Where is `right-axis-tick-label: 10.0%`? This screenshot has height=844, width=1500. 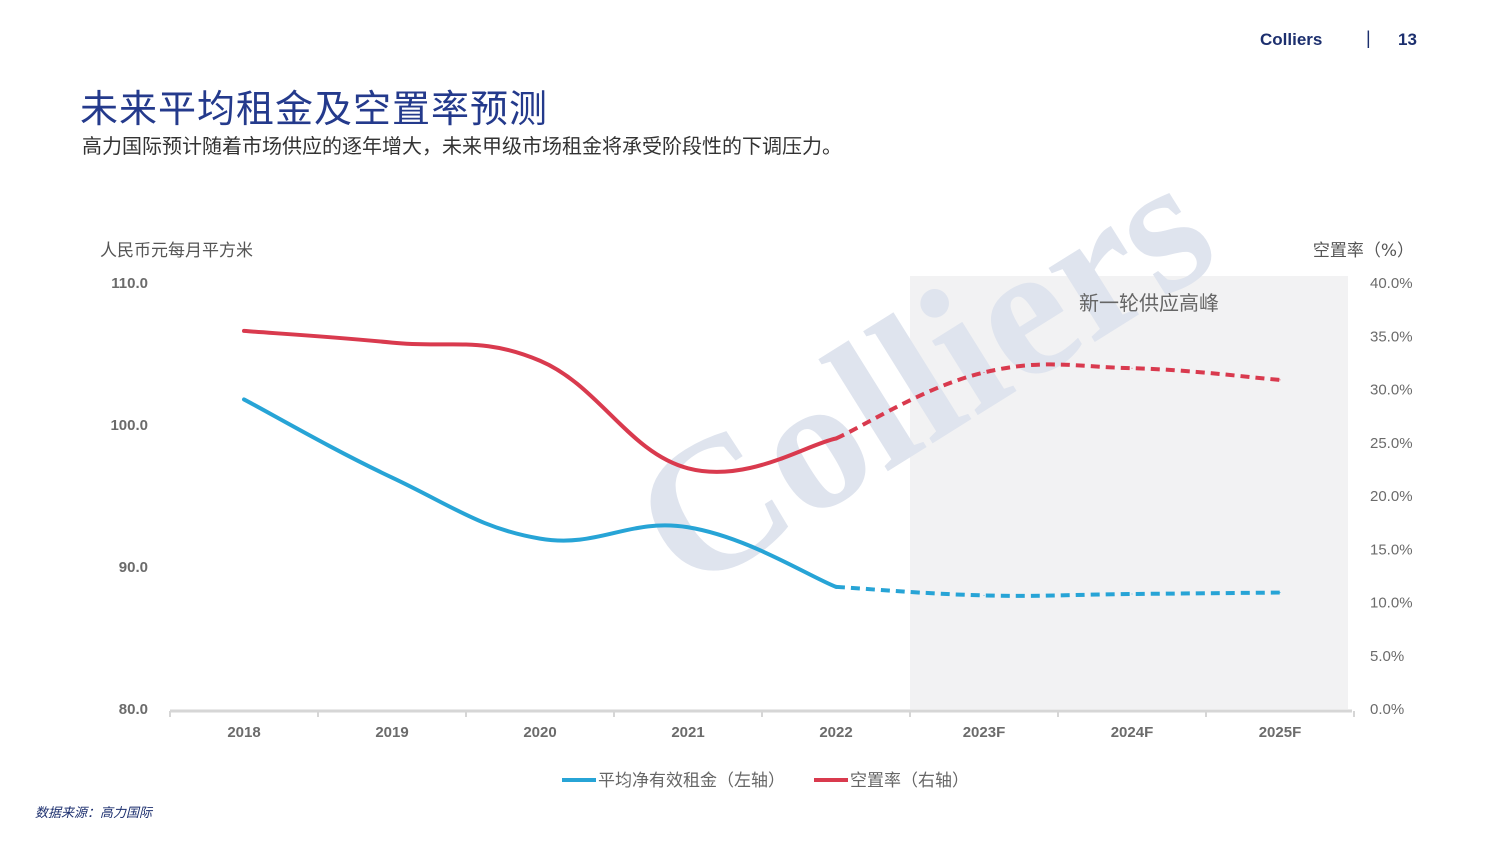 right-axis-tick-label: 10.0% is located at coordinates (1391, 603).